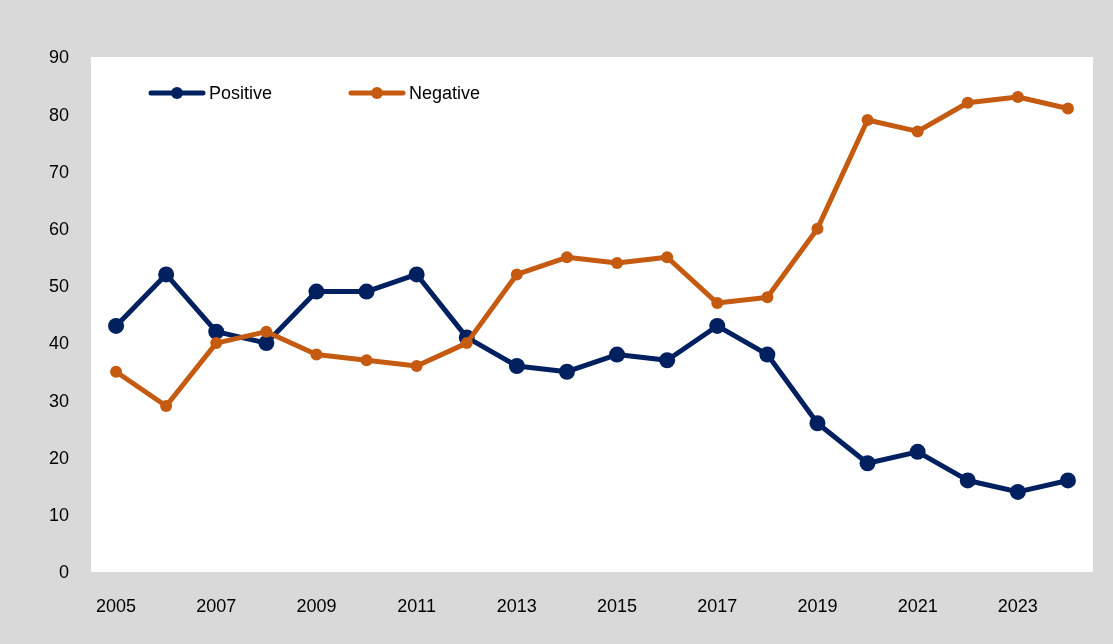 The image size is (1113, 644). Describe the element at coordinates (58, 457) in the screenshot. I see `y-tick-label: 20` at that location.